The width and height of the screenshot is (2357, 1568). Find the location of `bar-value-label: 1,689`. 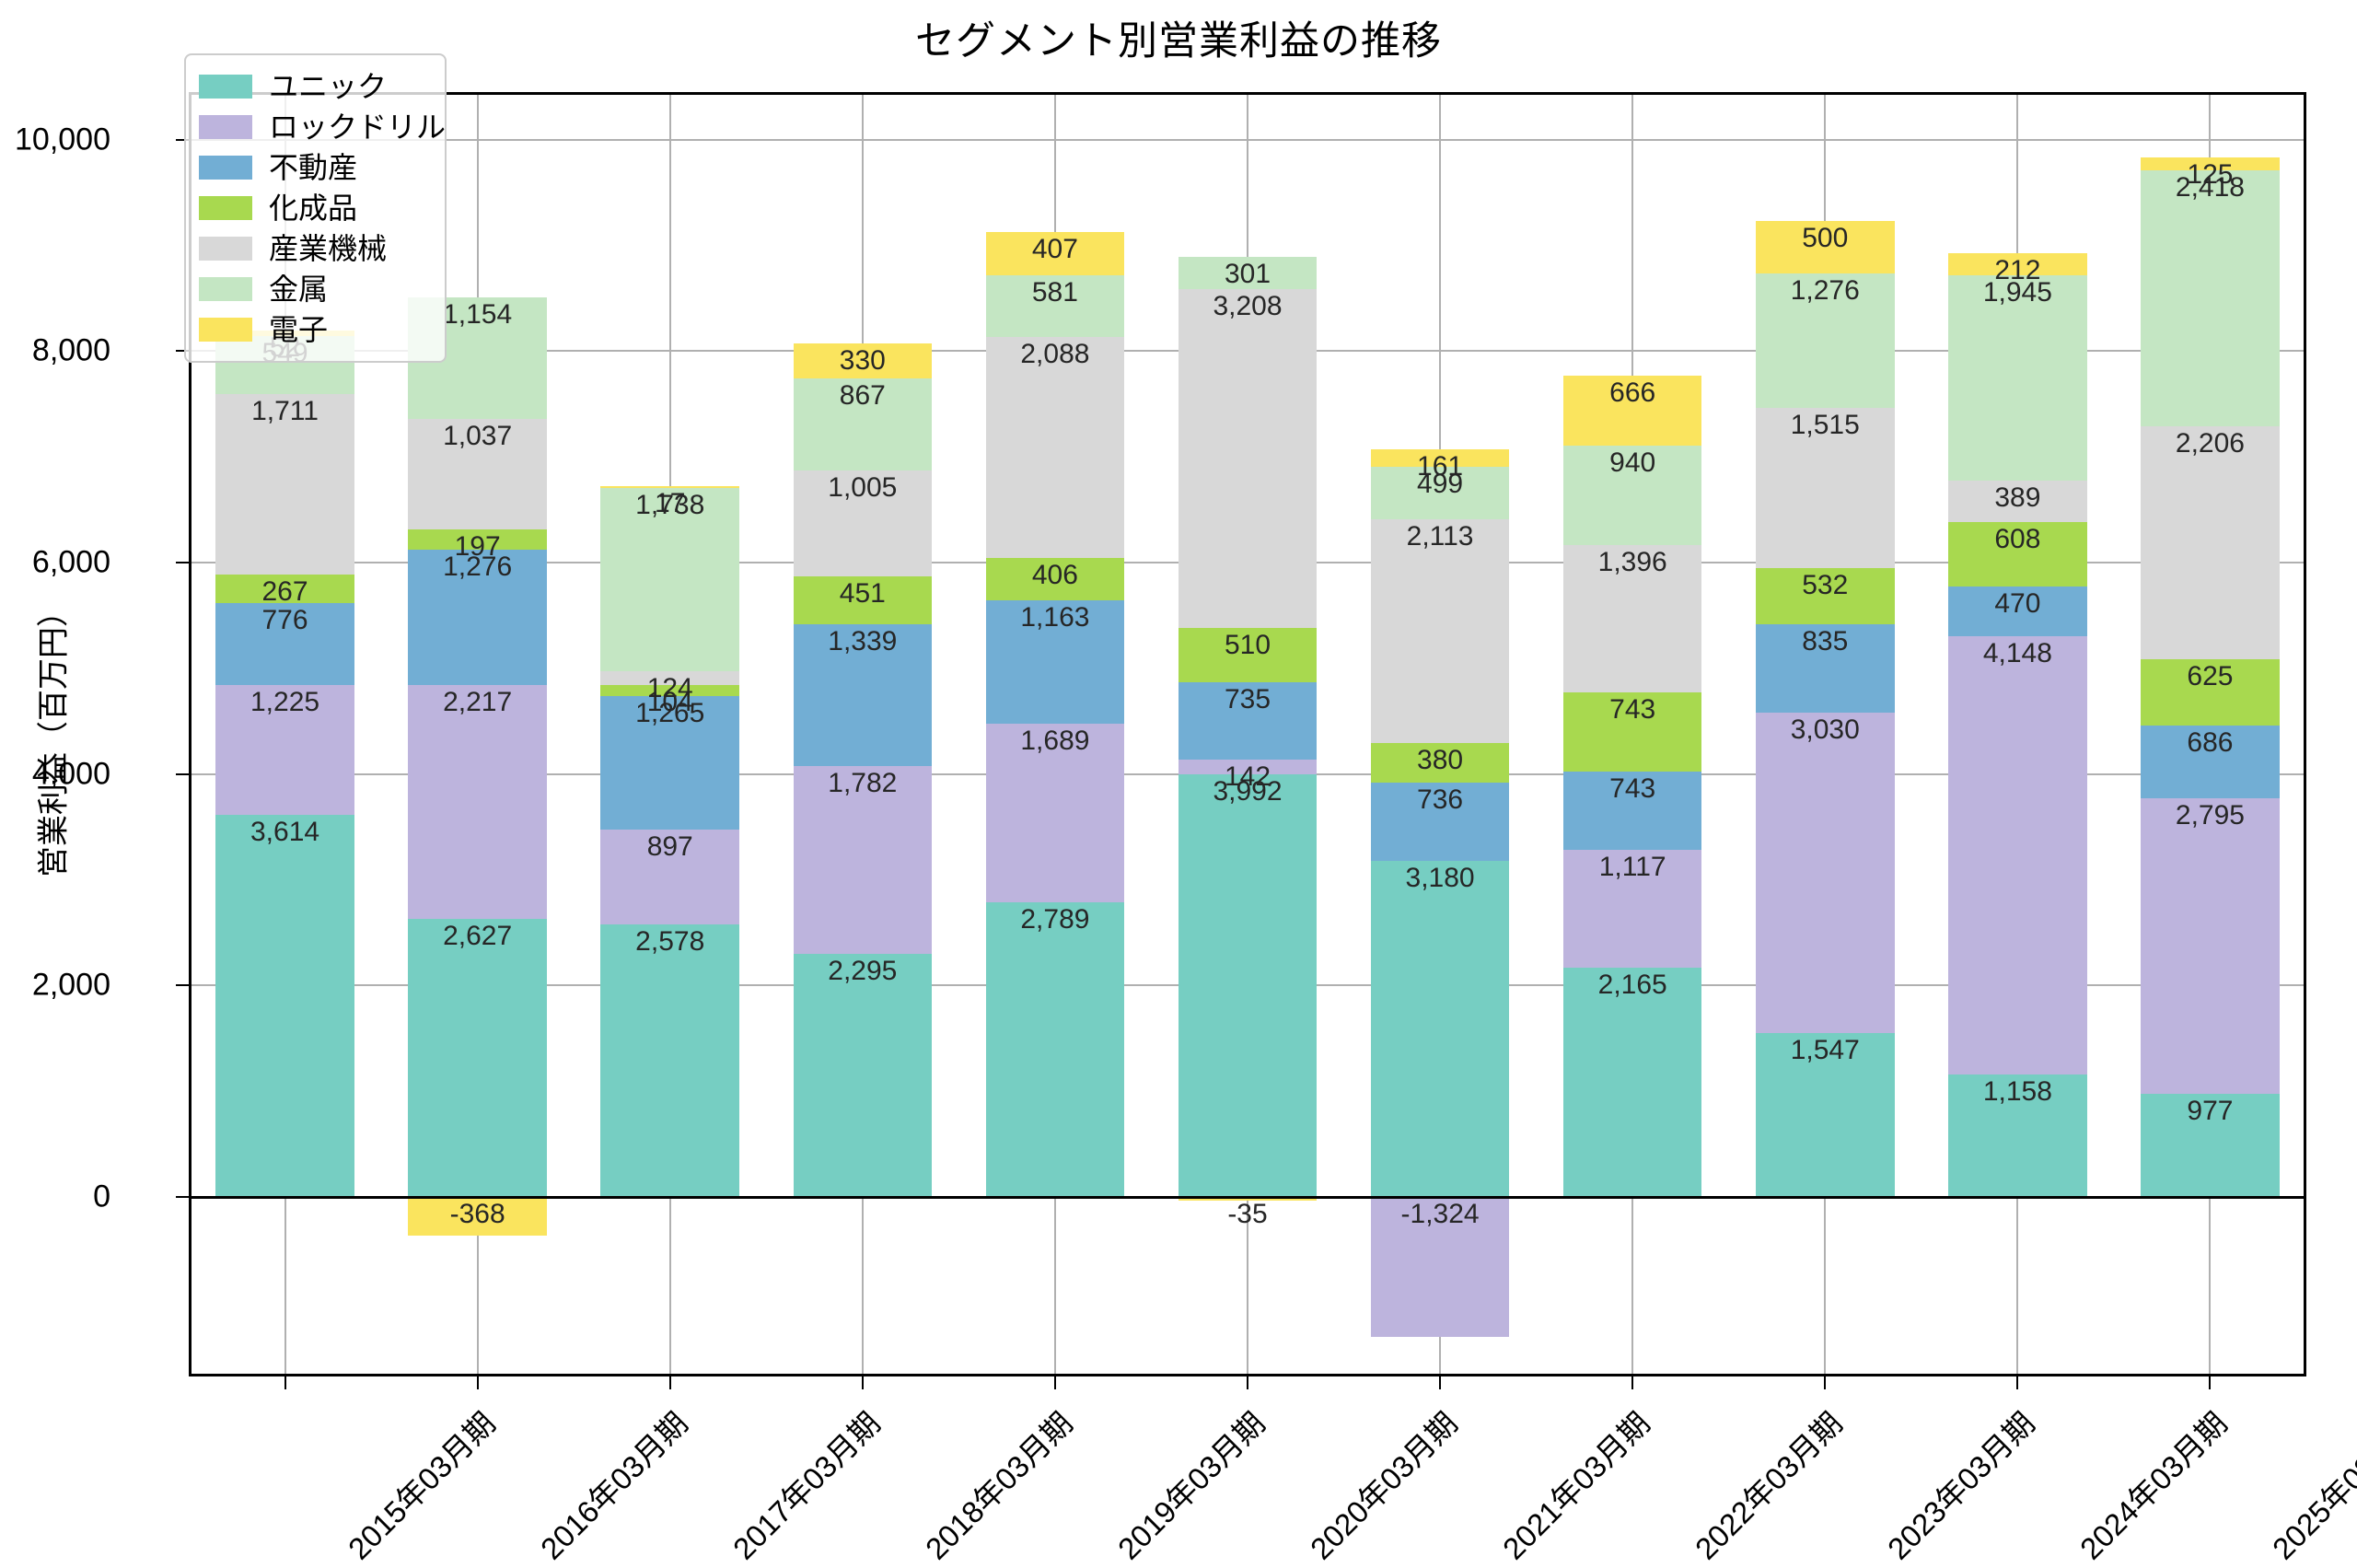

bar-value-label: 1,689 is located at coordinates (1055, 740).